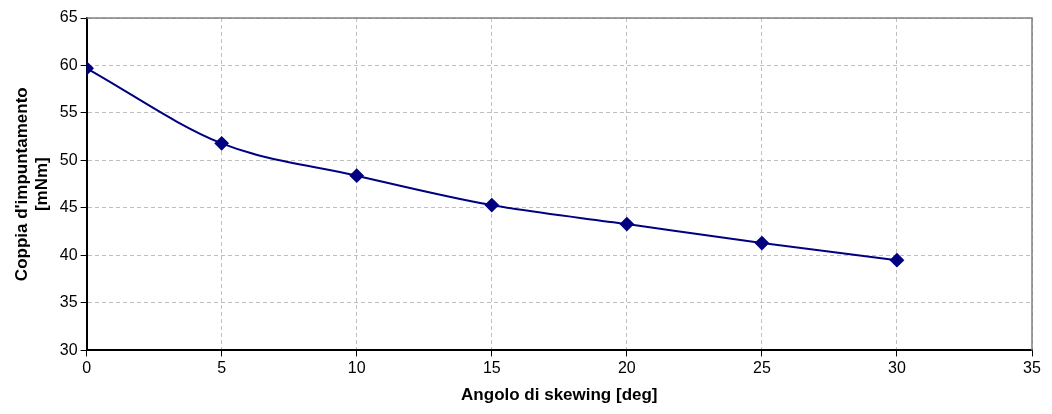 This screenshot has width=1052, height=414. What do you see at coordinates (68, 207) in the screenshot?
I see `y-tick-label: 45` at bounding box center [68, 207].